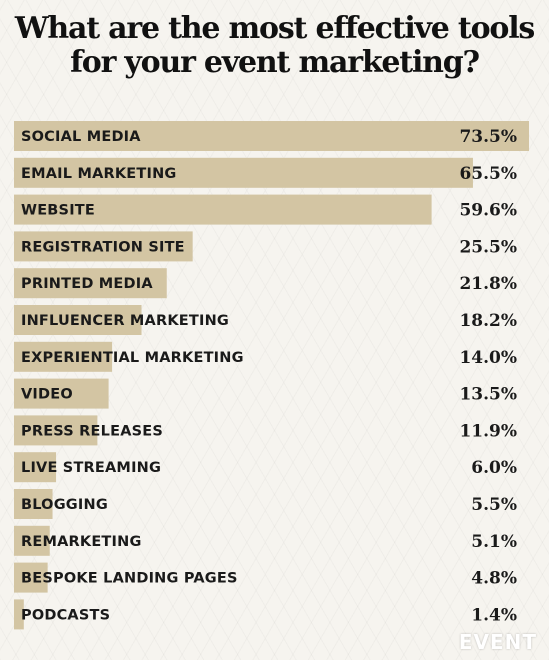 The width and height of the screenshot is (549, 660). I want to click on value-label-influencer-marketing: 18.2%, so click(488, 321).